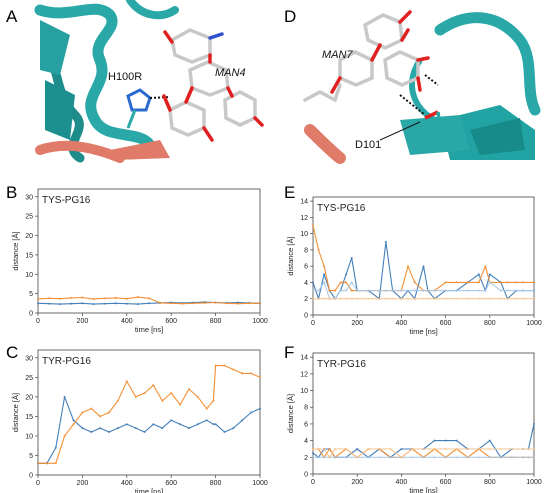  I want to click on chart-title: TYR-PG16, so click(66, 361).